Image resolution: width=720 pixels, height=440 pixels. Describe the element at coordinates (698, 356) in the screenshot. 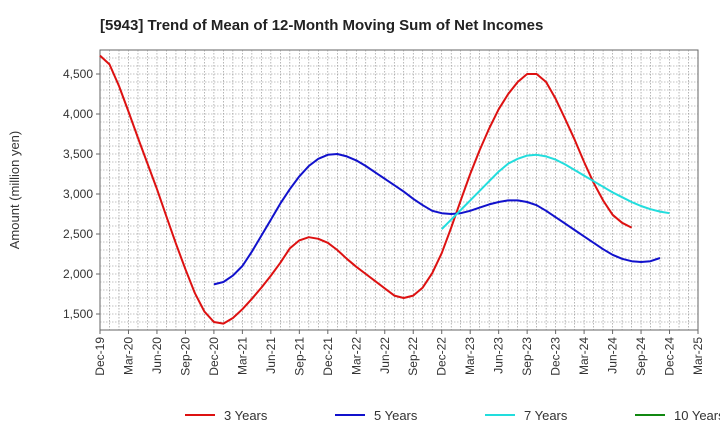

I see `x-tick-label: Mar-25` at that location.